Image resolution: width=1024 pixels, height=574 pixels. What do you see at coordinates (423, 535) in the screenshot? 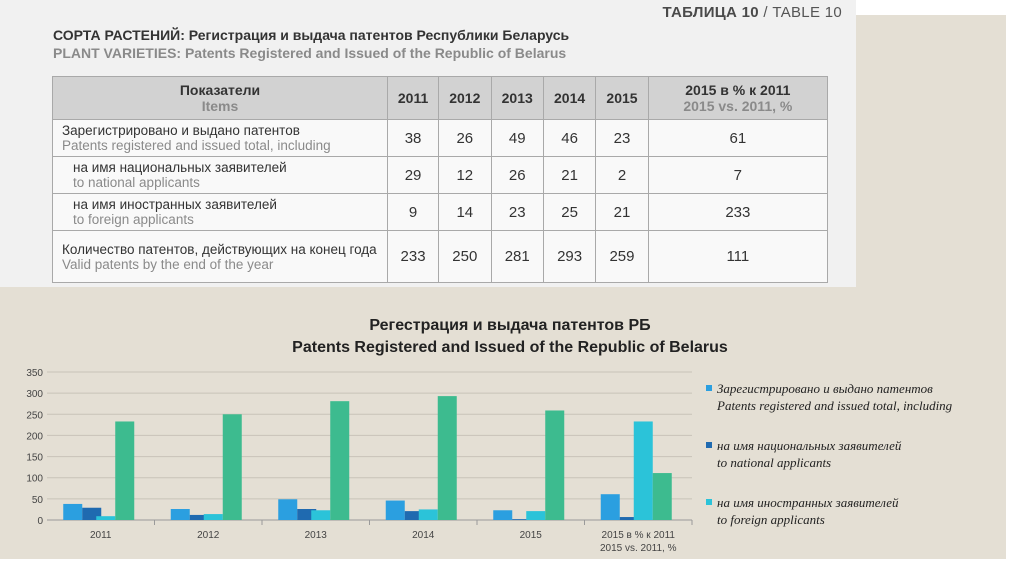
I see `x-tick-label: 2014` at bounding box center [423, 535].